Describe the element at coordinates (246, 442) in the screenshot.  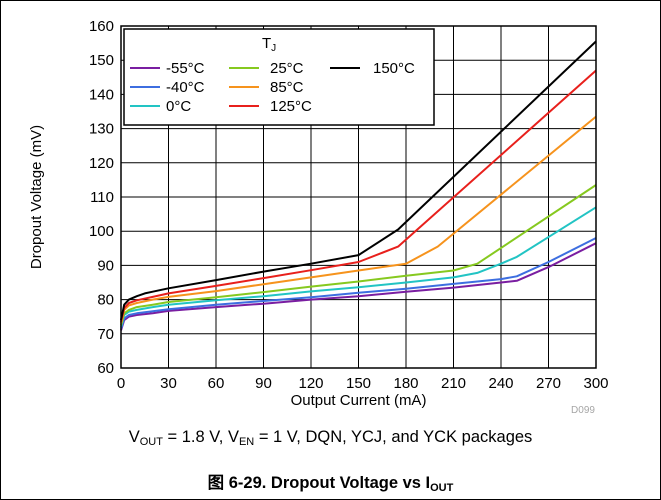
I see `condition-v2-sub: EN` at that location.